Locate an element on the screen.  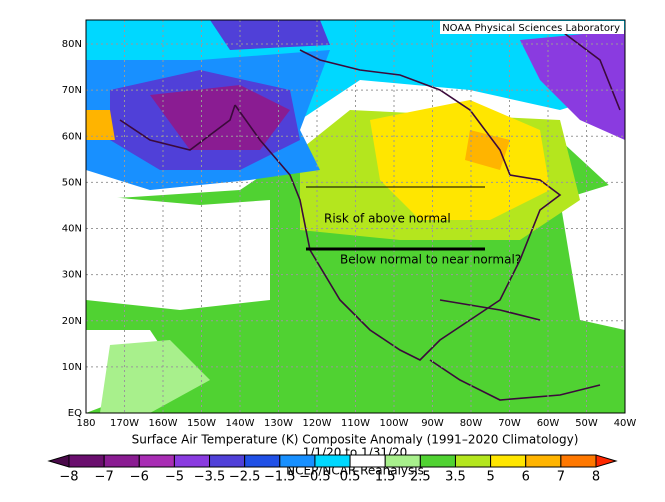
colorbar-label: 7 is located at coordinates (561, 477).